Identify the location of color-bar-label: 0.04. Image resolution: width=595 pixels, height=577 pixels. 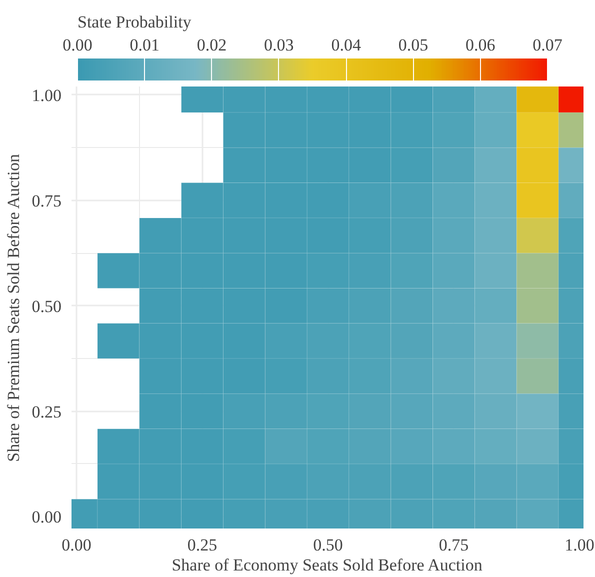
(346, 45).